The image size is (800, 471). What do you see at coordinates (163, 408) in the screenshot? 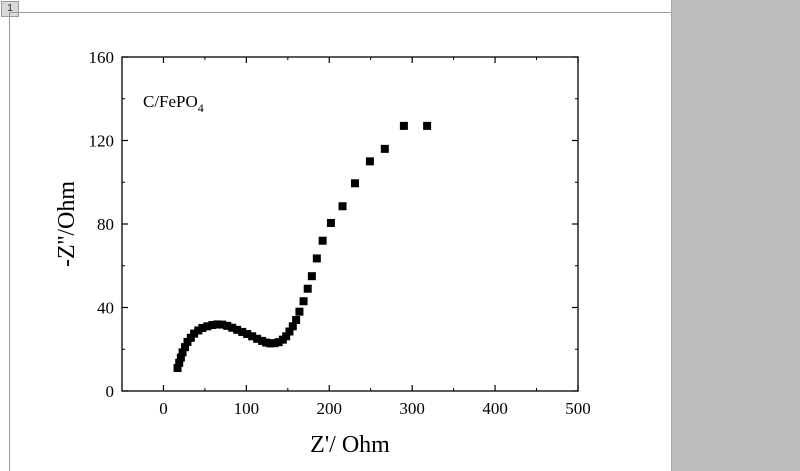
I see `x-tick-label: 0` at bounding box center [163, 408].